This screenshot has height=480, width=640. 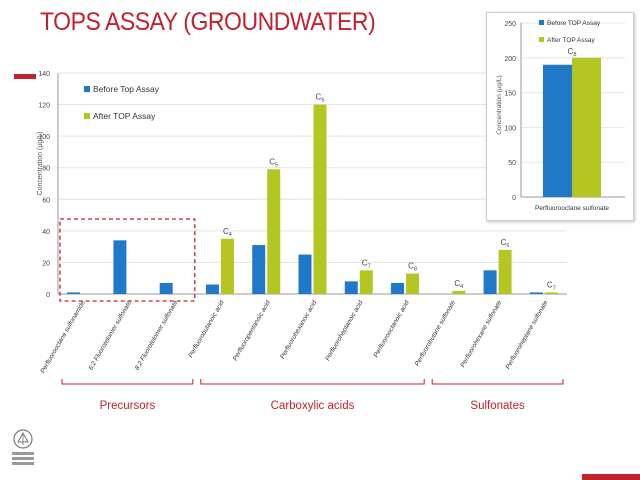 I want to click on legend-label: Before TOP Assay, so click(x=574, y=23).